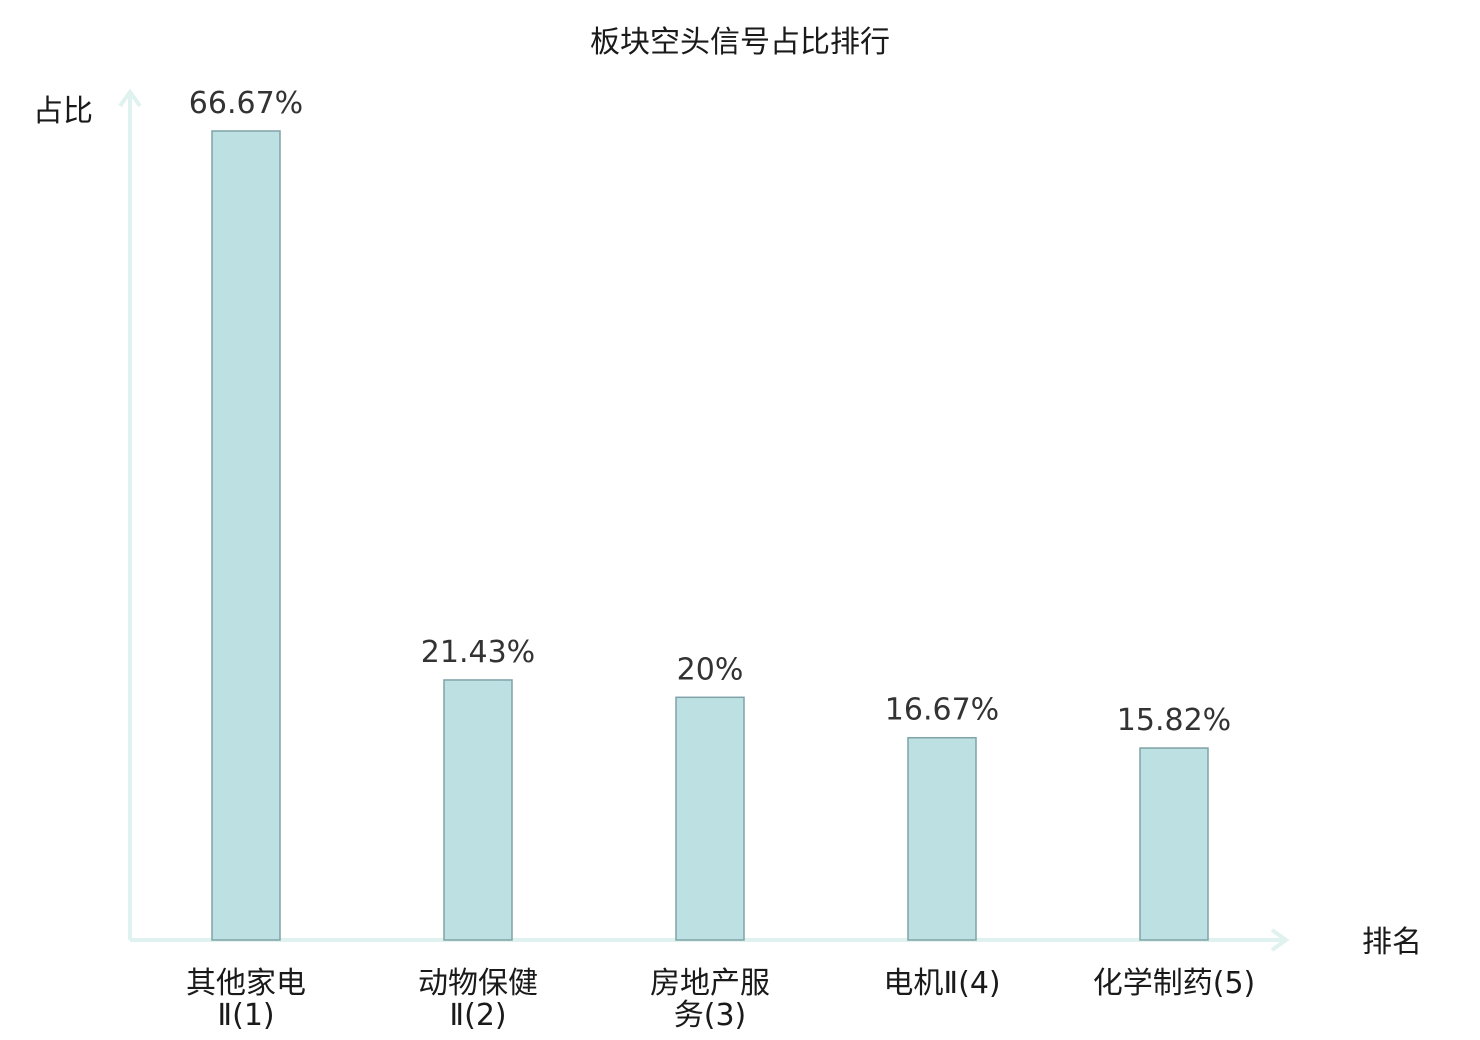 The width and height of the screenshot is (1480, 1040). I want to click on value-label-4: 16.67%, so click(942, 710).